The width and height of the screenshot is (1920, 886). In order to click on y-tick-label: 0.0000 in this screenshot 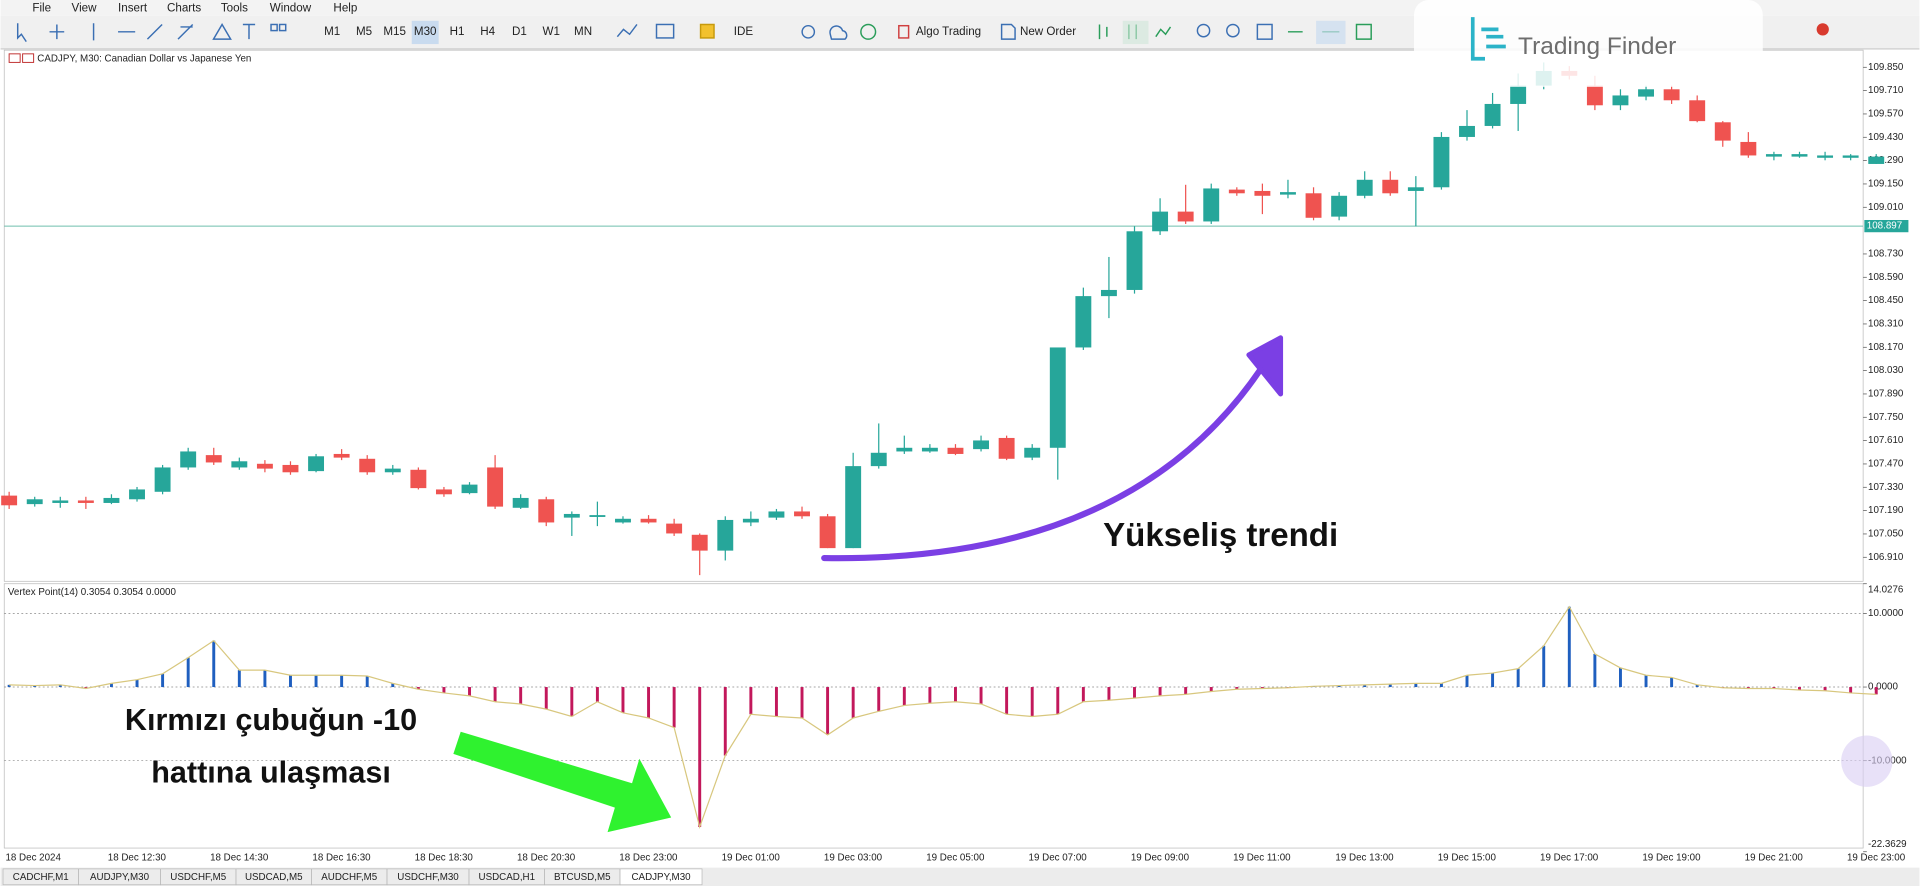, I will do `click(1883, 687)`.